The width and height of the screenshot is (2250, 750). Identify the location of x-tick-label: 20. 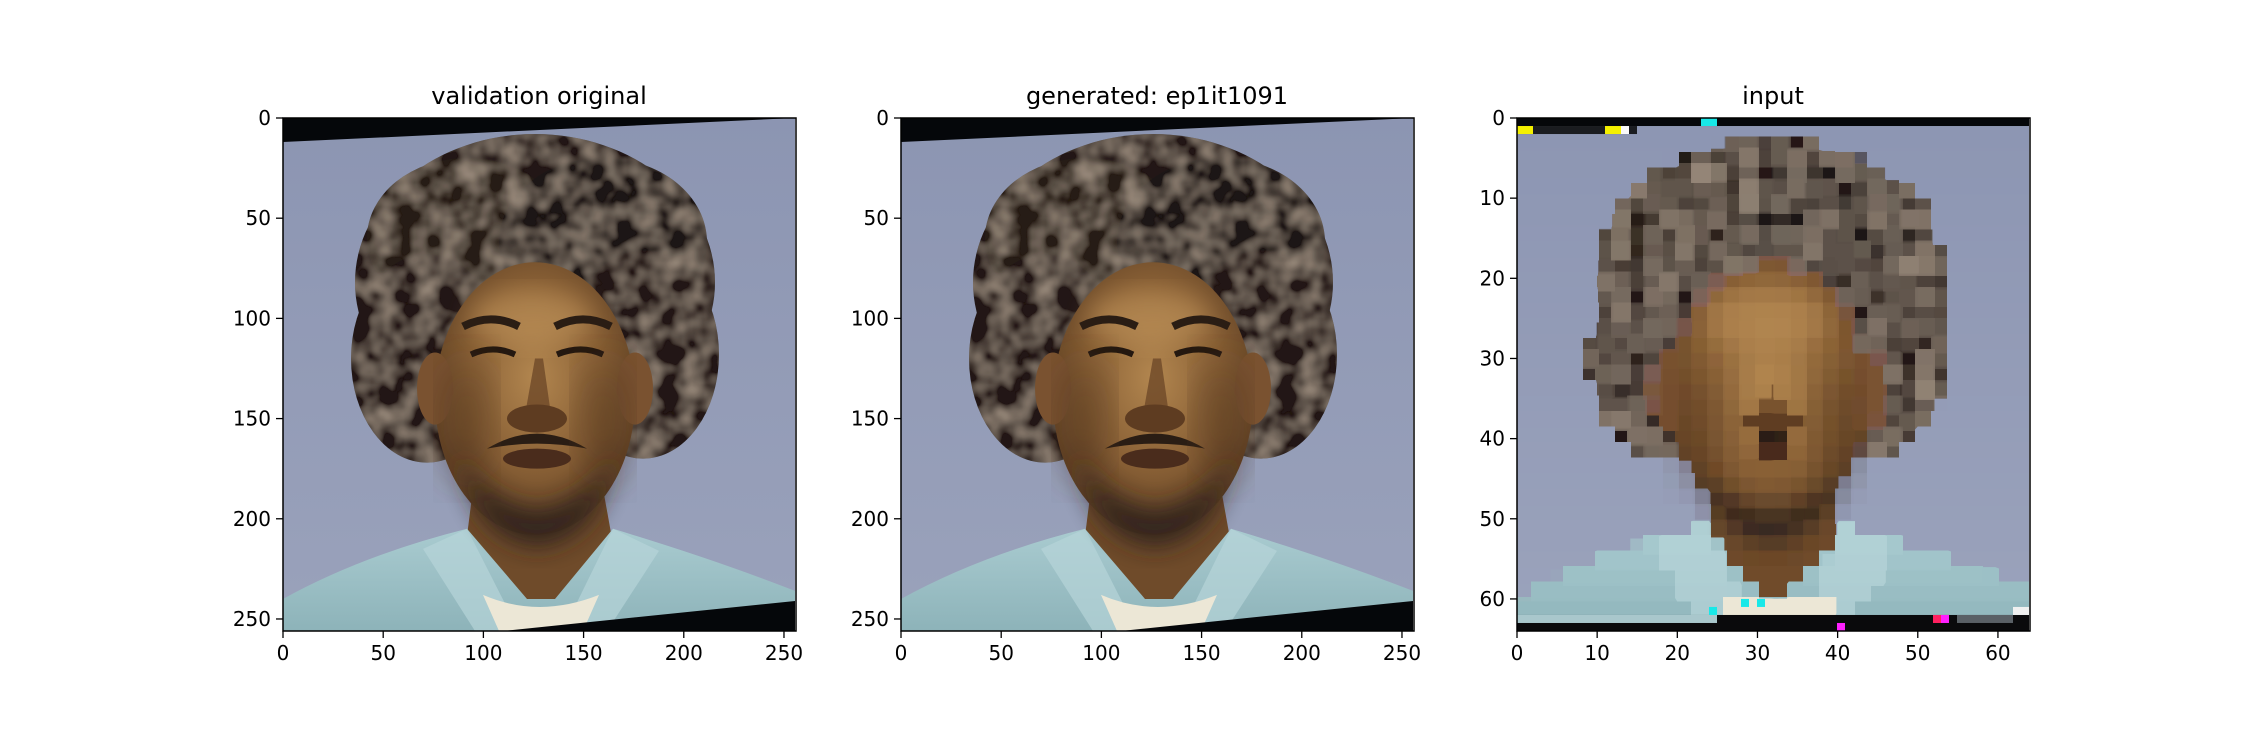
(1677, 653).